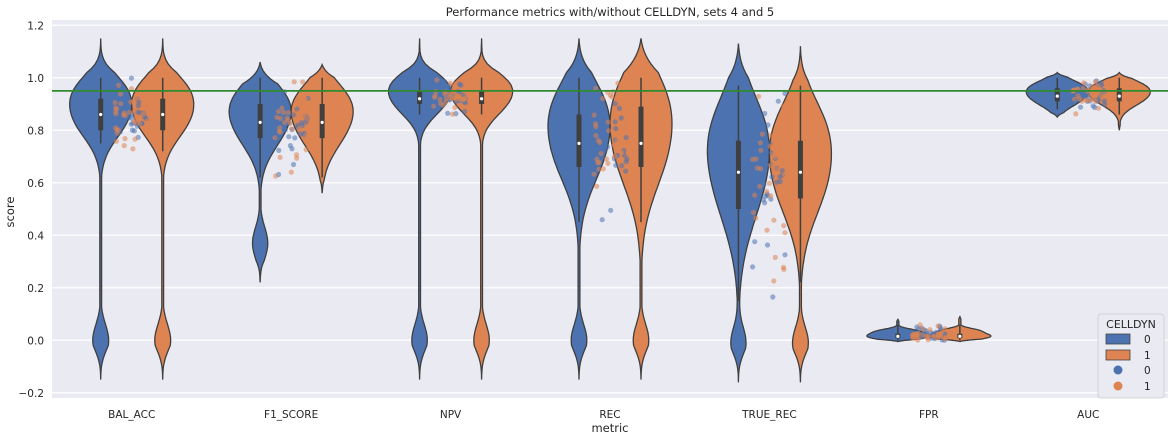 Image resolution: width=1175 pixels, height=446 pixels. I want to click on legend-title: CELLDYN, so click(1131, 324).